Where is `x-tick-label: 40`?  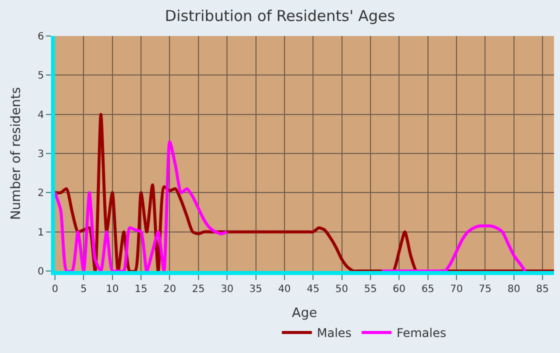
x-tick-label: 40 is located at coordinates (284, 289).